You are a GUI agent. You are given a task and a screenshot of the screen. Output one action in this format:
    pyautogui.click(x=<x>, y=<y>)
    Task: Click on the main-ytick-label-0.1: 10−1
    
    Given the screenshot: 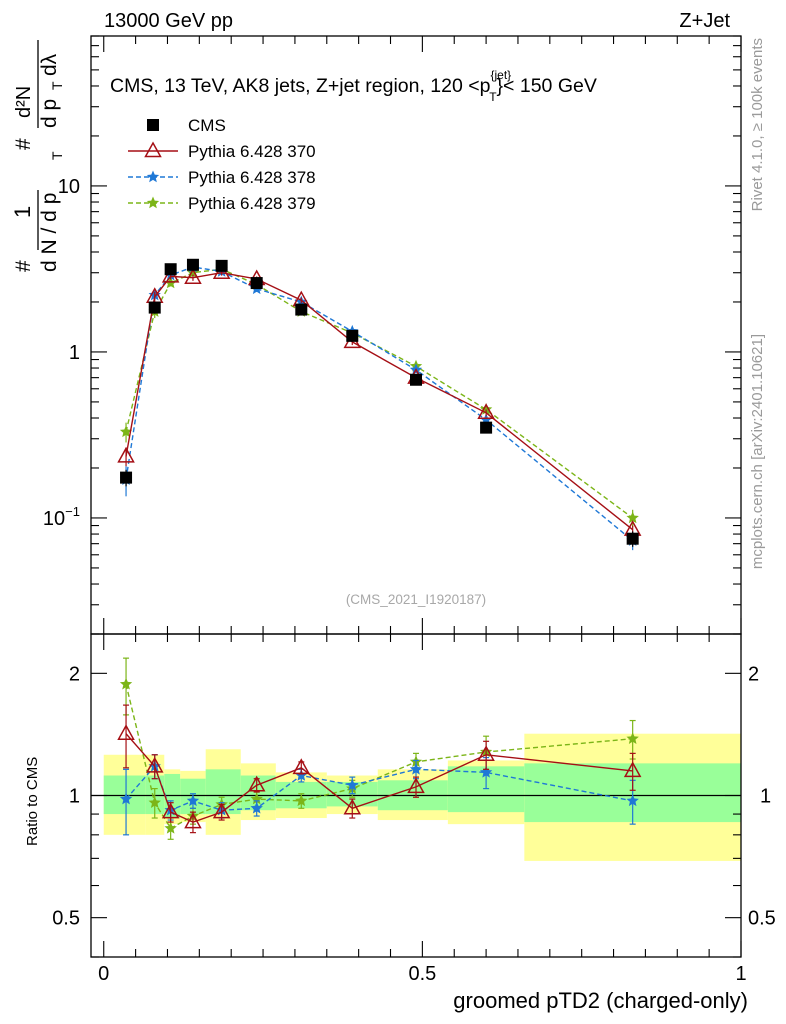 What is the action you would take?
    pyautogui.click(x=61, y=517)
    